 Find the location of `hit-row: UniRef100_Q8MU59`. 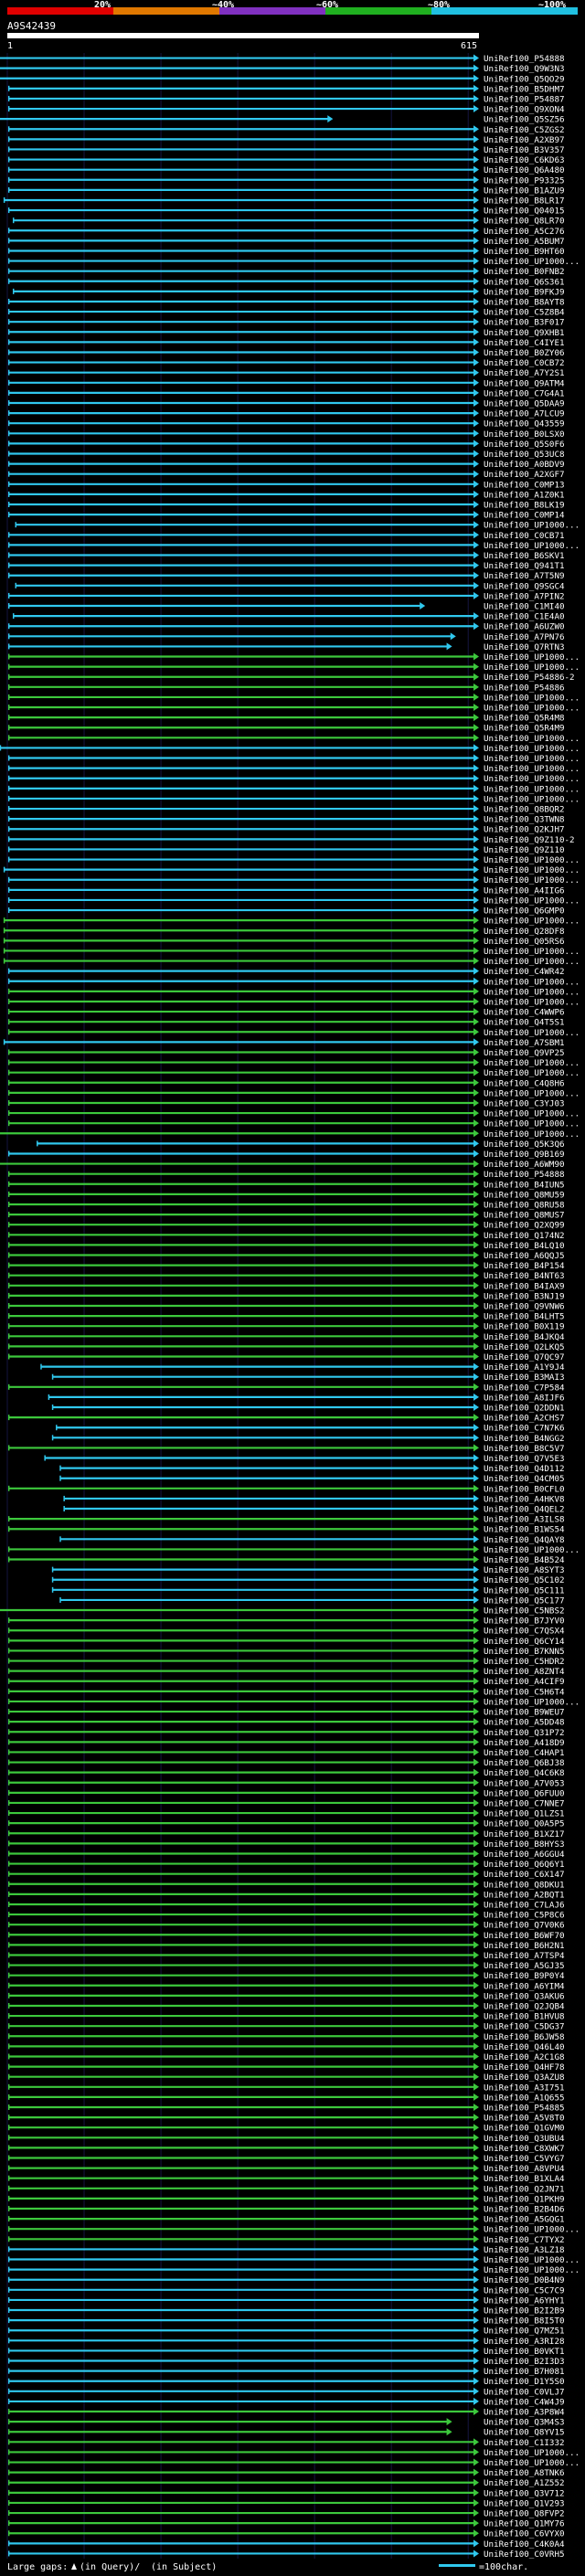

hit-row: UniRef100_Q8MU59 is located at coordinates (286, 1195).